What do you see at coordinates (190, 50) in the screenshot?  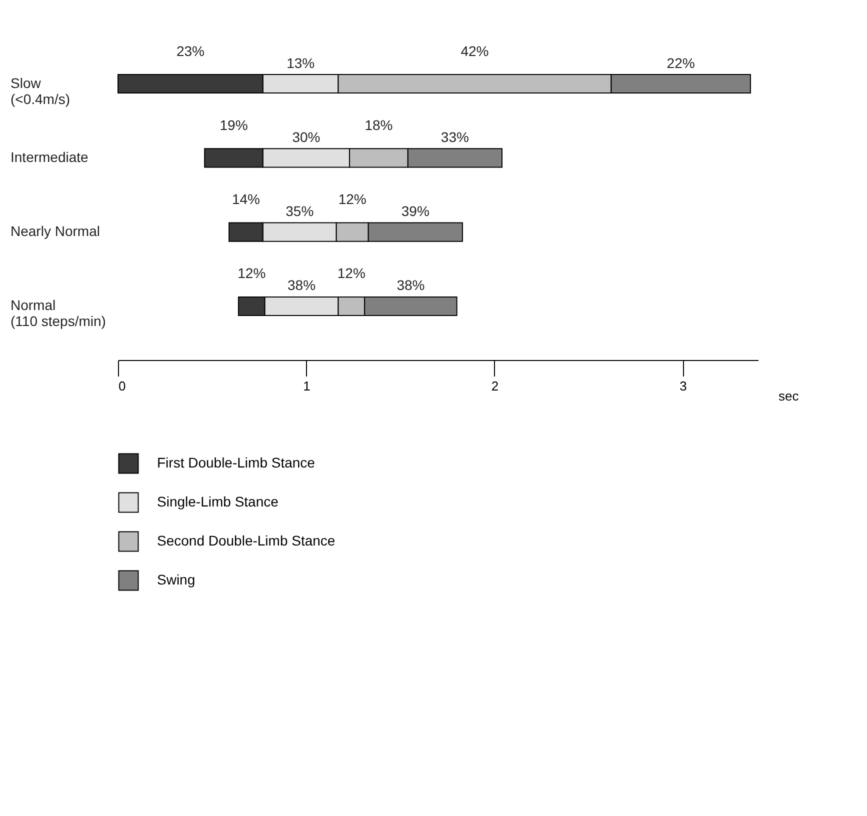 I see `annotation: 23%` at bounding box center [190, 50].